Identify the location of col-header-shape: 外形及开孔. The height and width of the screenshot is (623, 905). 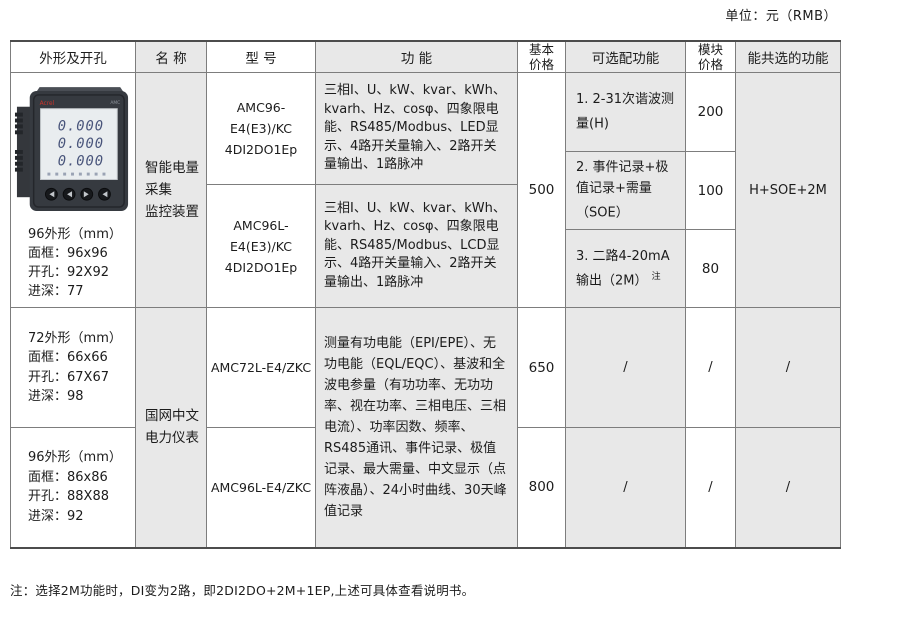
(73, 56).